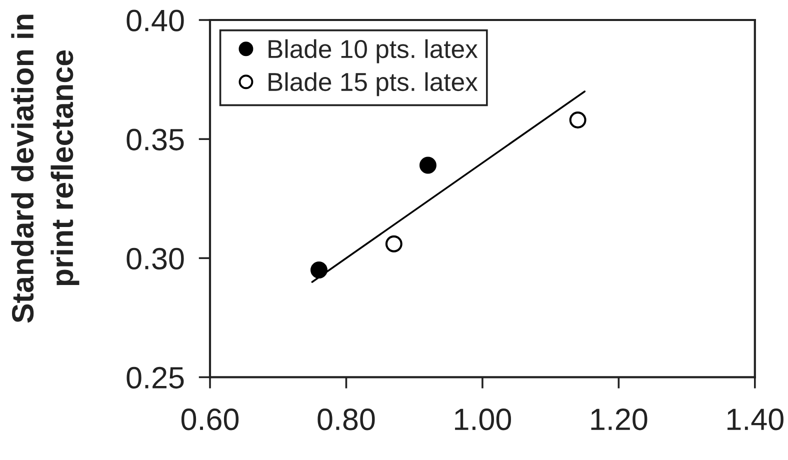  What do you see at coordinates (373, 84) in the screenshot?
I see `legend-label: Blade 15 pts. latex` at bounding box center [373, 84].